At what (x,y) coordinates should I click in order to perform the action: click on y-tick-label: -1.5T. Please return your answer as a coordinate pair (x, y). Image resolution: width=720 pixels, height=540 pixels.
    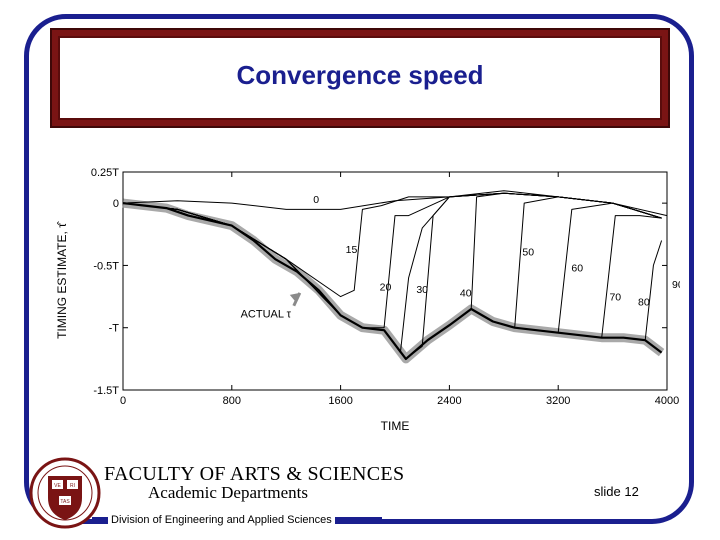
    Looking at the image, I should click on (106, 391).